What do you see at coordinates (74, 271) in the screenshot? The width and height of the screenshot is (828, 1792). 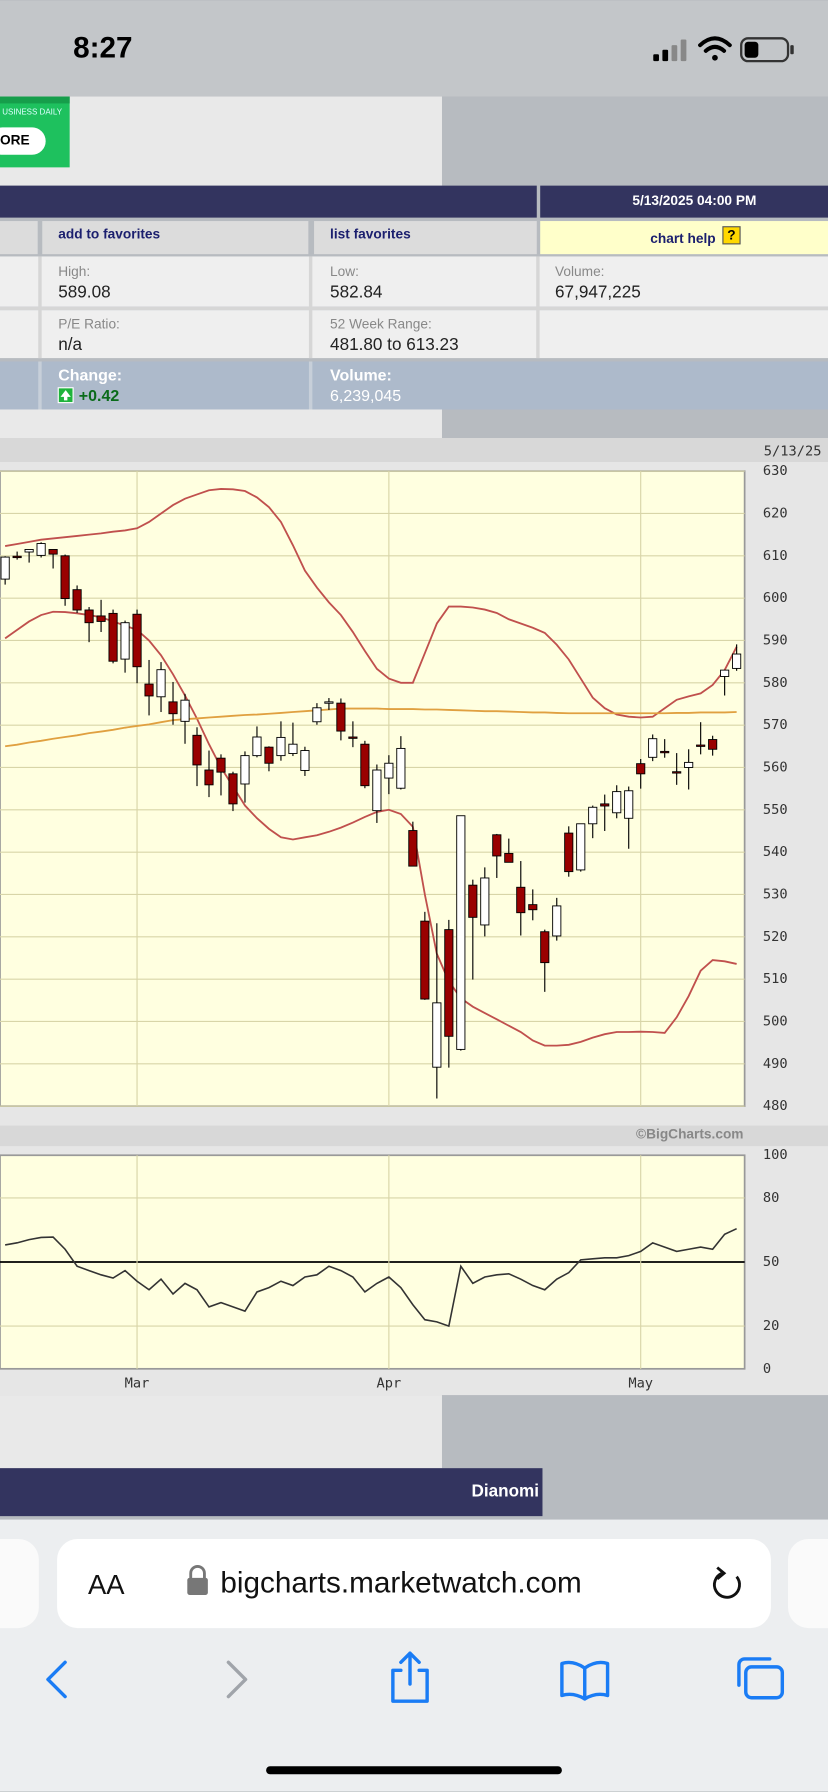 I see `high-label: High:` at bounding box center [74, 271].